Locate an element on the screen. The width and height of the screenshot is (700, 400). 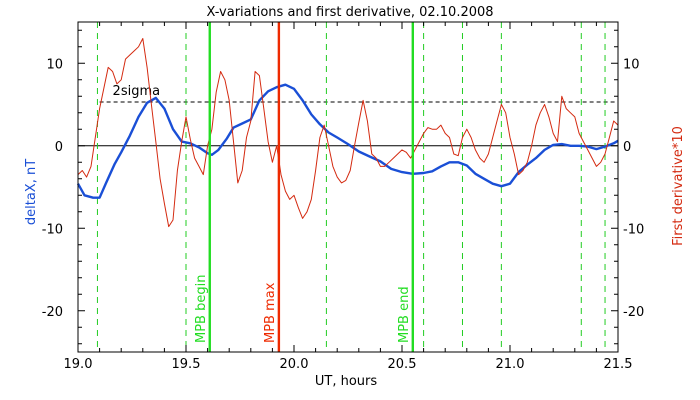
two-sigma-label: 2sigma is located at coordinates (137, 91).